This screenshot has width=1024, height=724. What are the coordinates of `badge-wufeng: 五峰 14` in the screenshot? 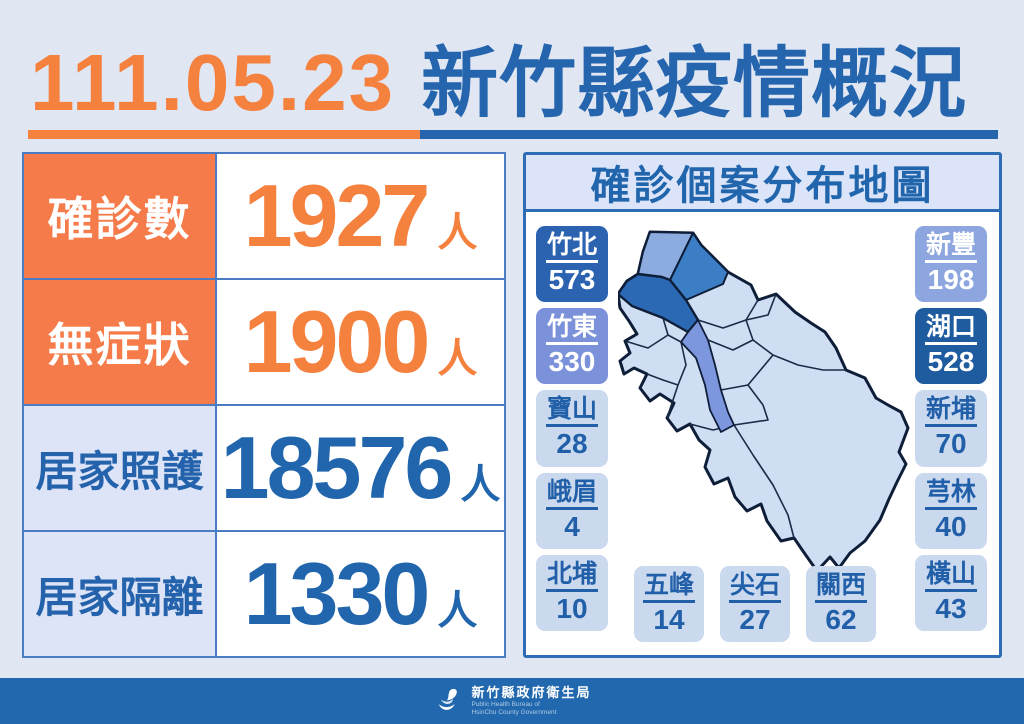 It's located at (669, 603).